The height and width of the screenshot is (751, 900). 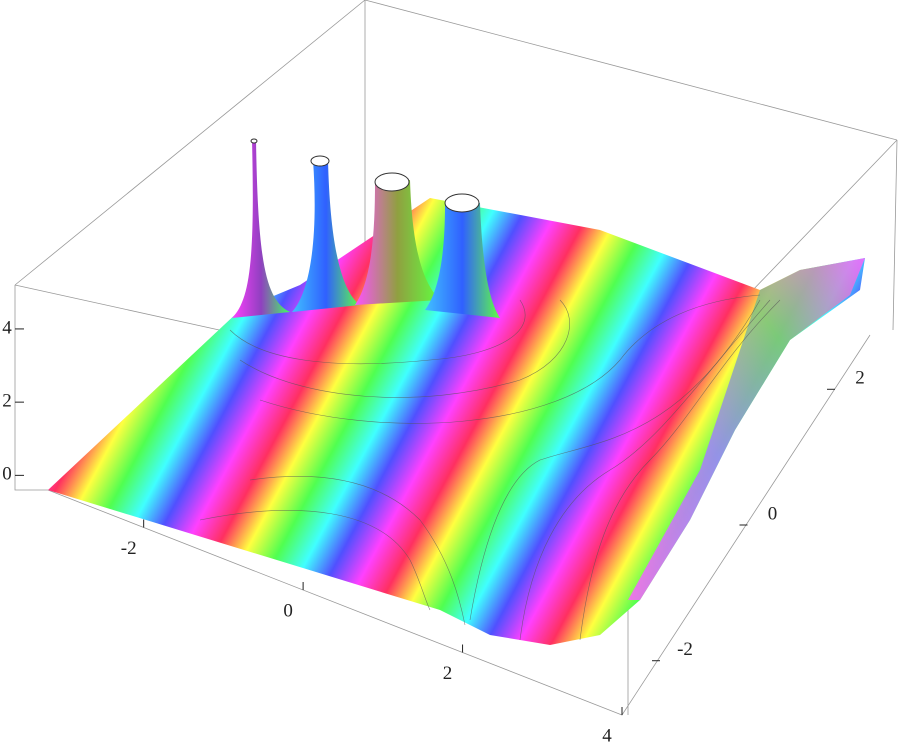 What do you see at coordinates (773, 513) in the screenshot?
I see `y-tick-label: 0` at bounding box center [773, 513].